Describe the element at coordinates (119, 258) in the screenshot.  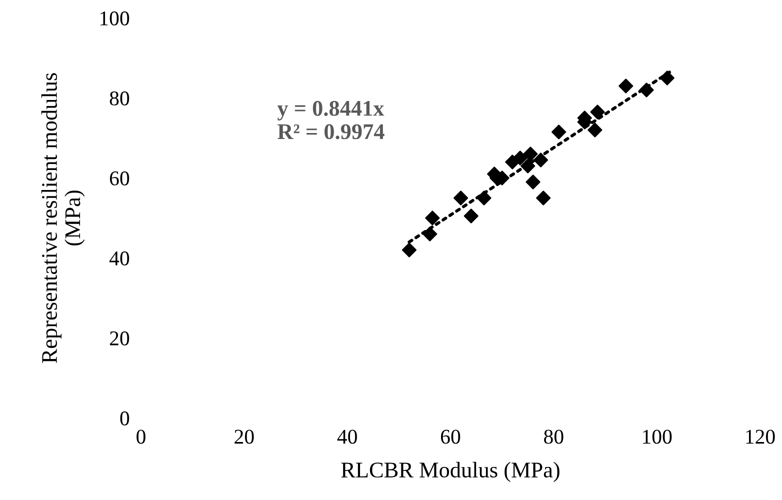
I see `y-tick-label: 40` at that location.